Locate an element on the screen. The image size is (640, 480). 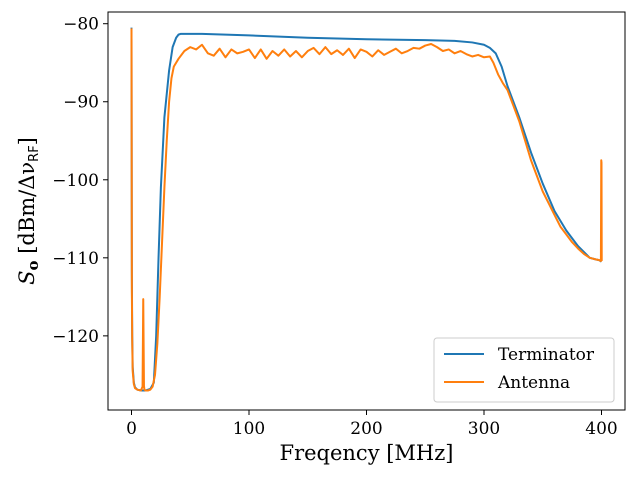
x-tick-label: 0 is located at coordinates (131, 429).